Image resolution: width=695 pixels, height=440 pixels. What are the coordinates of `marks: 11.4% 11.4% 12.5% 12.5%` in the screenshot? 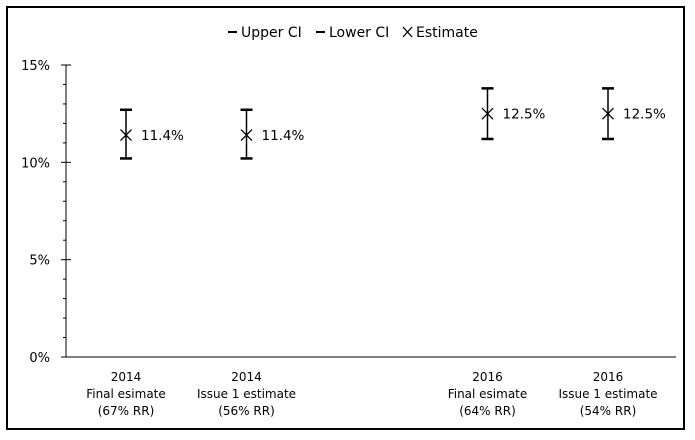 It's located at (393, 123).